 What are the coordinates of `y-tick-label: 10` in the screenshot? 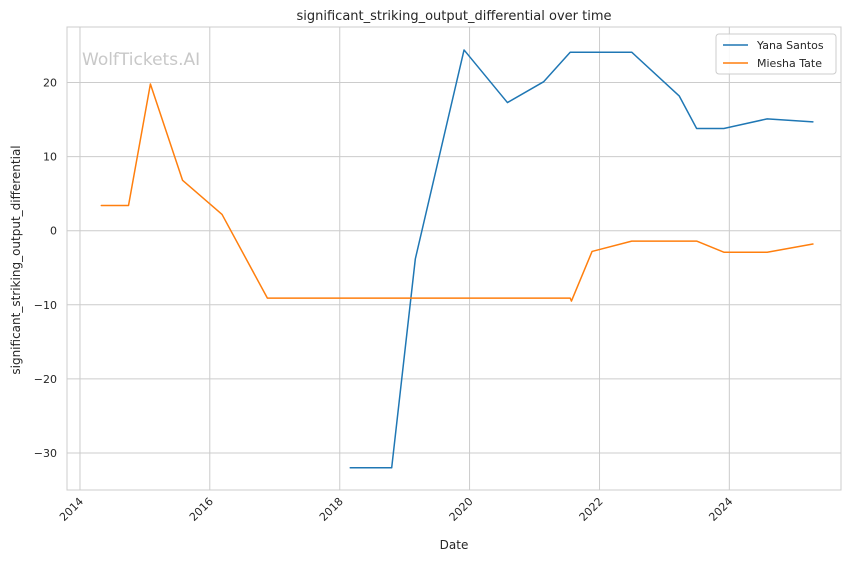 It's located at (50, 157).